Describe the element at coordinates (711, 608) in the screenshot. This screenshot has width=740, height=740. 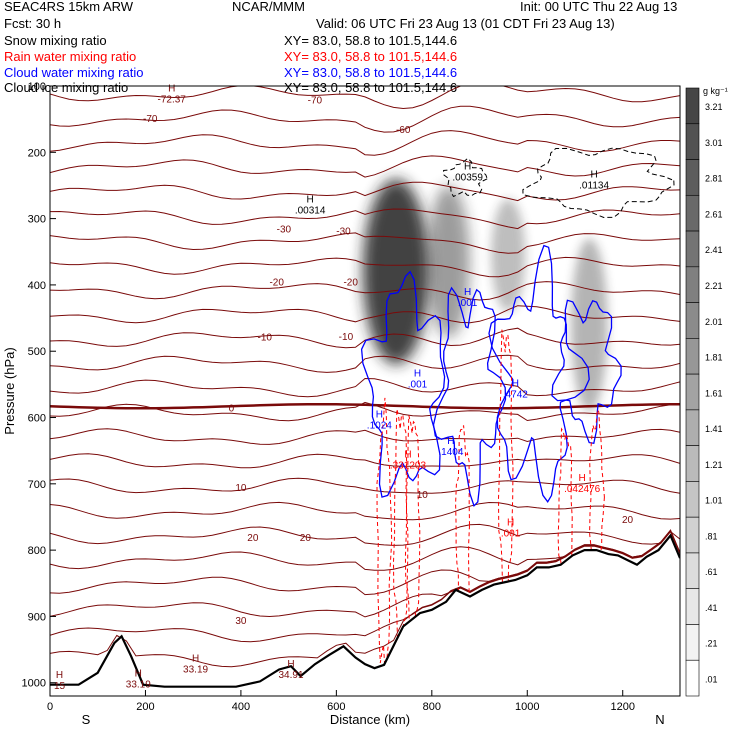
I see `colorbar-label: .41` at that location.